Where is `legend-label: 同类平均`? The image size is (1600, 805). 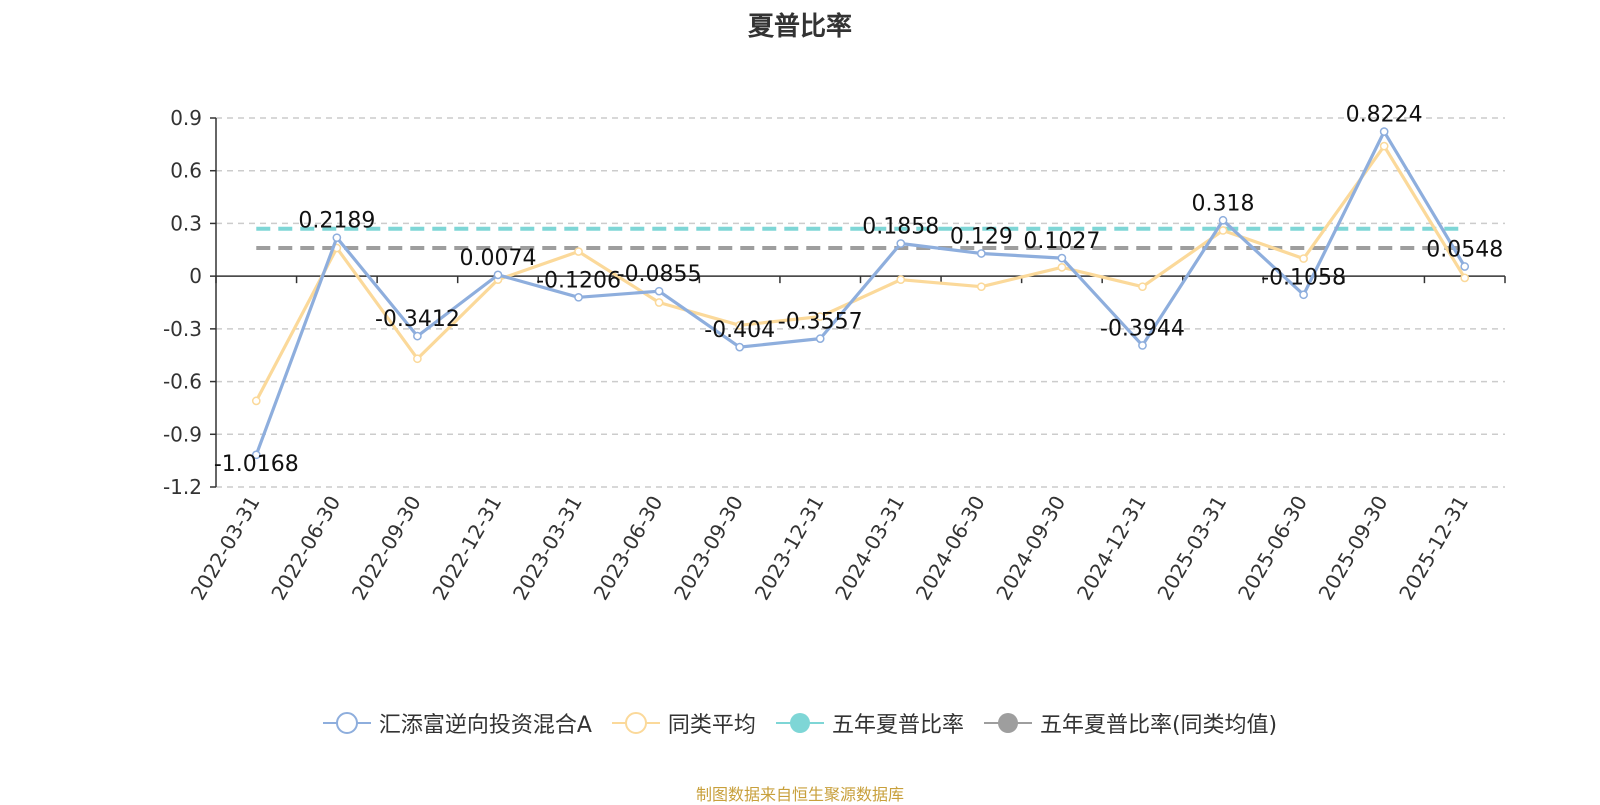 legend-label: 同类平均 is located at coordinates (711, 725).